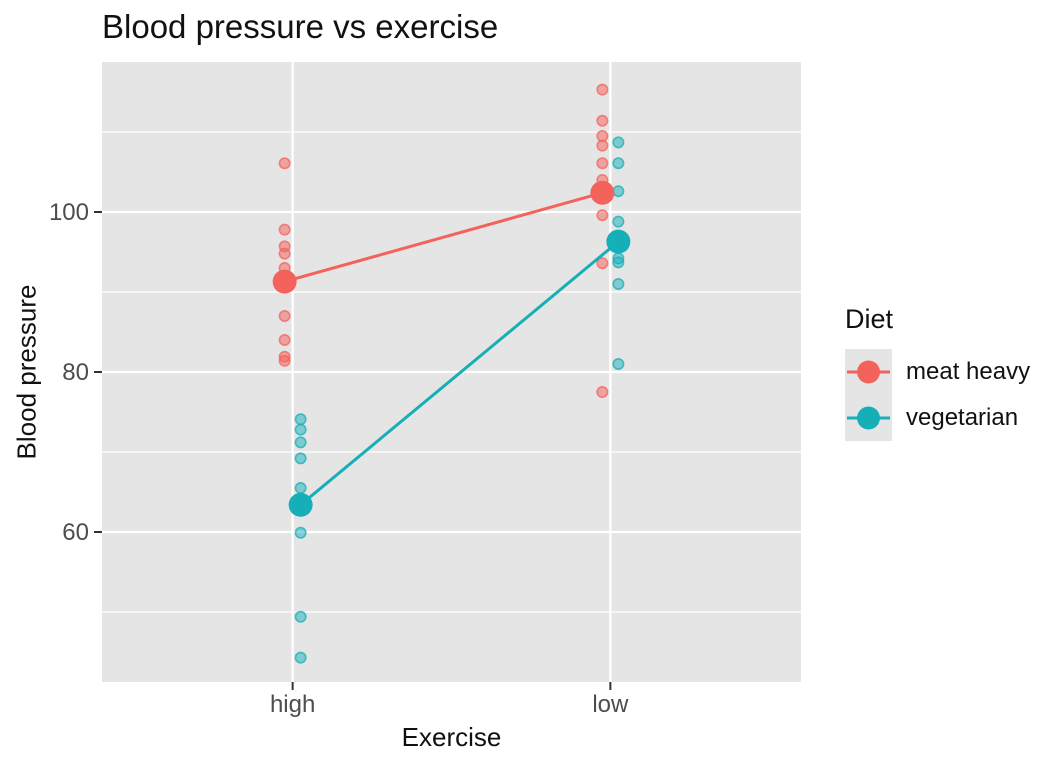 This screenshot has height=768, width=1056. Describe the element at coordinates (962, 417) in the screenshot. I see `legend-label-vegetarian: vegetarian` at that location.